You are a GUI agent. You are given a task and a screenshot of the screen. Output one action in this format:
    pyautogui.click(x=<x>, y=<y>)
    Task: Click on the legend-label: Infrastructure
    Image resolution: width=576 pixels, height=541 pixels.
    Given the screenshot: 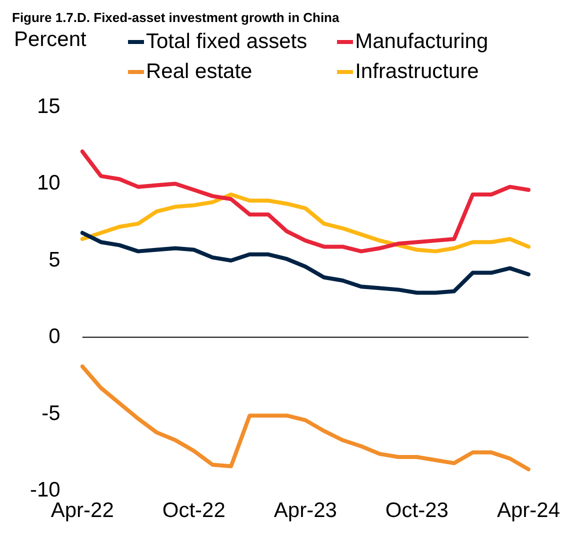 What is the action you would take?
    pyautogui.click(x=417, y=72)
    